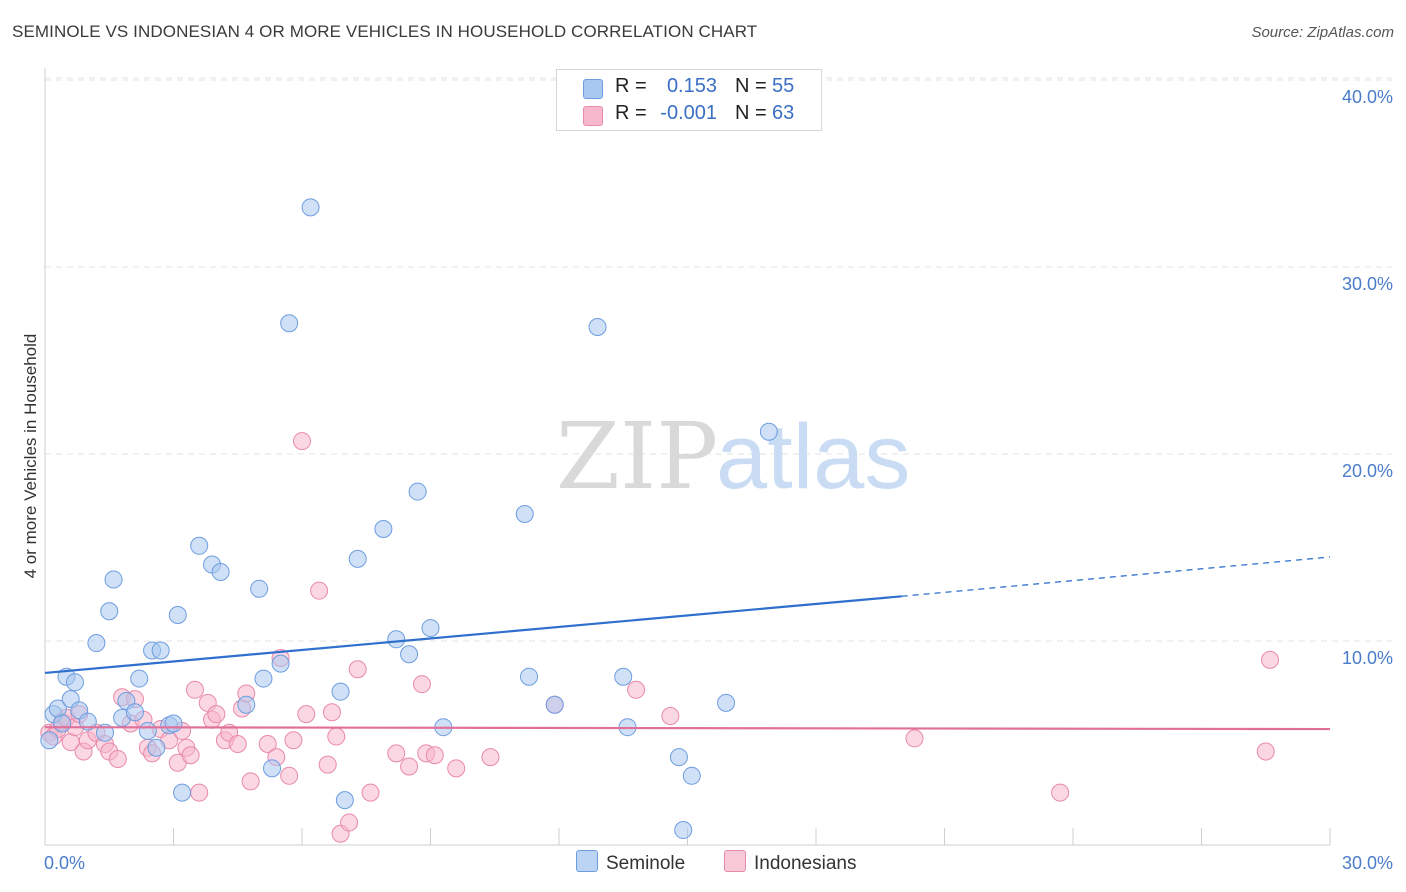 The image size is (1406, 892). Describe the element at coordinates (593, 89) in the screenshot. I see `seminole-swatch` at that location.